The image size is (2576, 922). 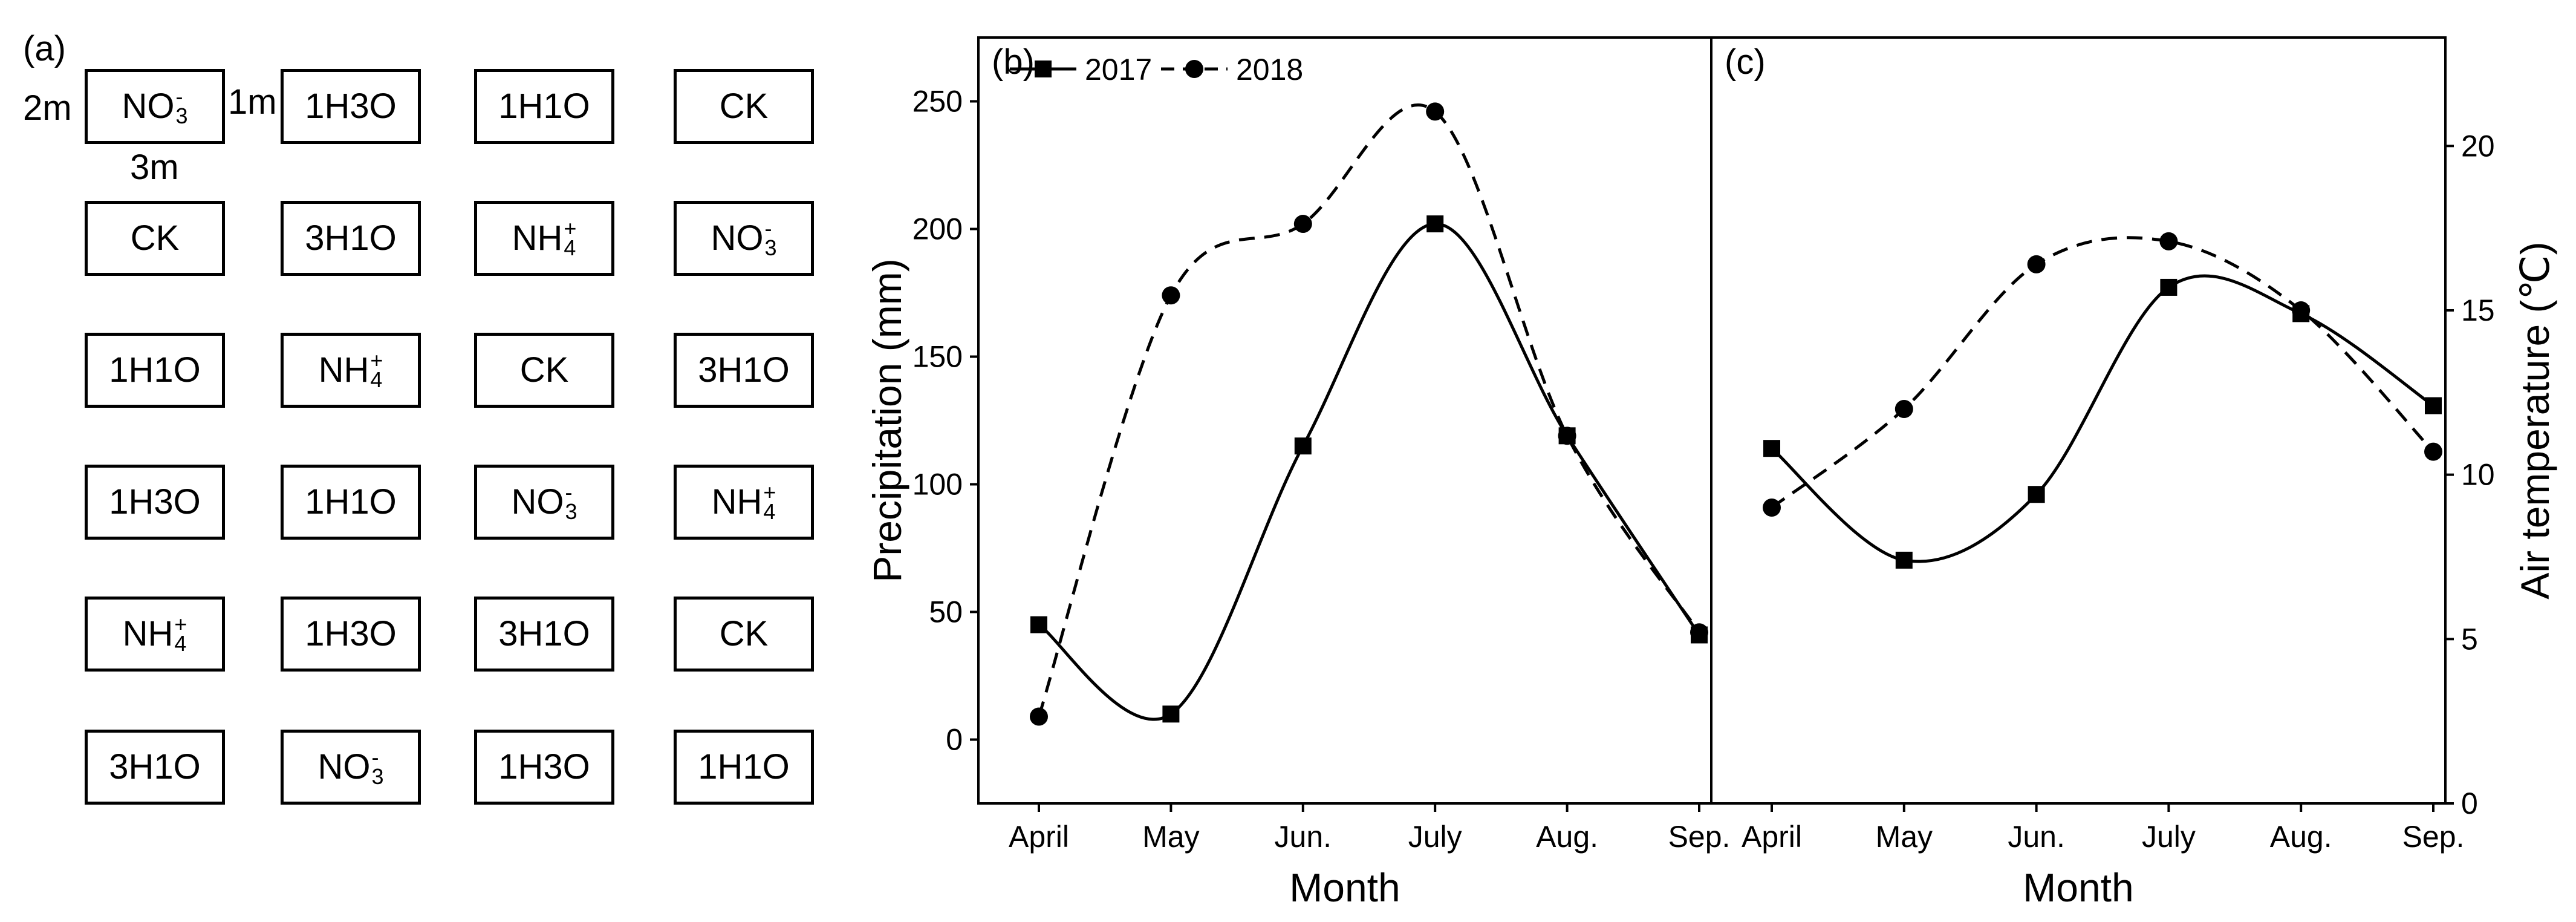 What do you see at coordinates (1194, 69) in the screenshot?
I see `legend-marker-circle` at bounding box center [1194, 69].